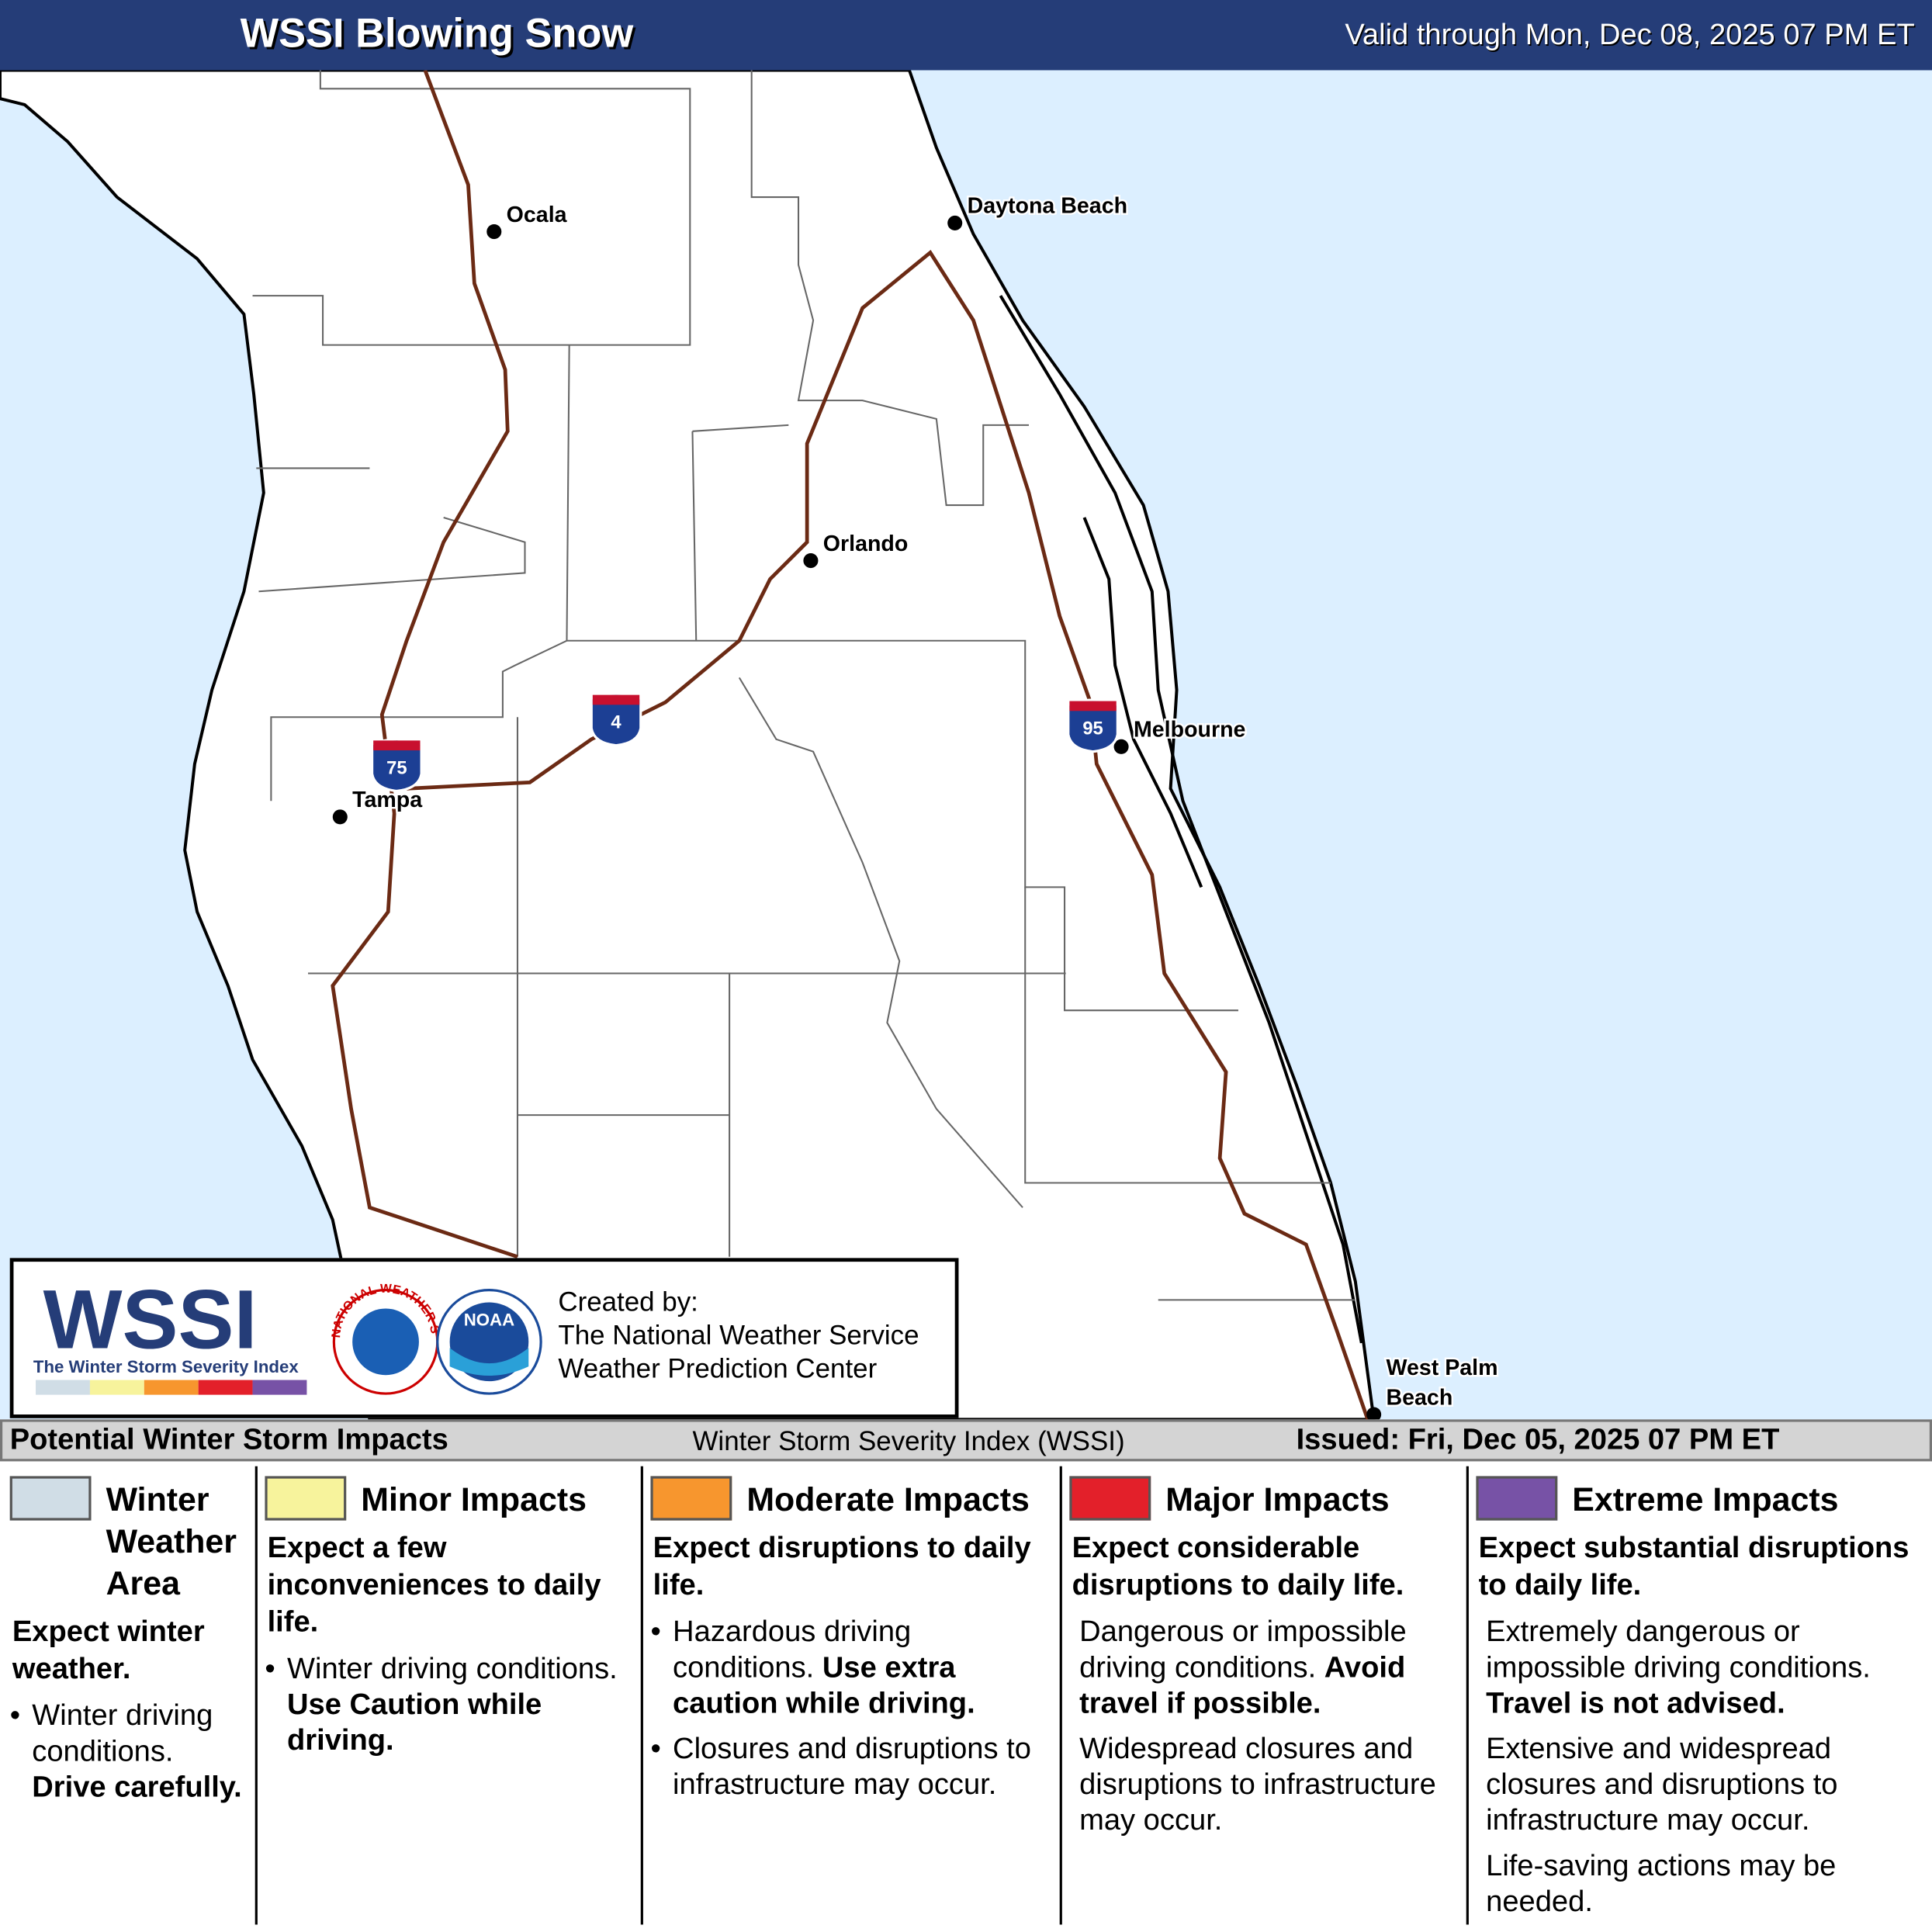 Image resolution: width=1932 pixels, height=1932 pixels. What do you see at coordinates (474, 1499) in the screenshot?
I see `level-name: Minor Impacts` at bounding box center [474, 1499].